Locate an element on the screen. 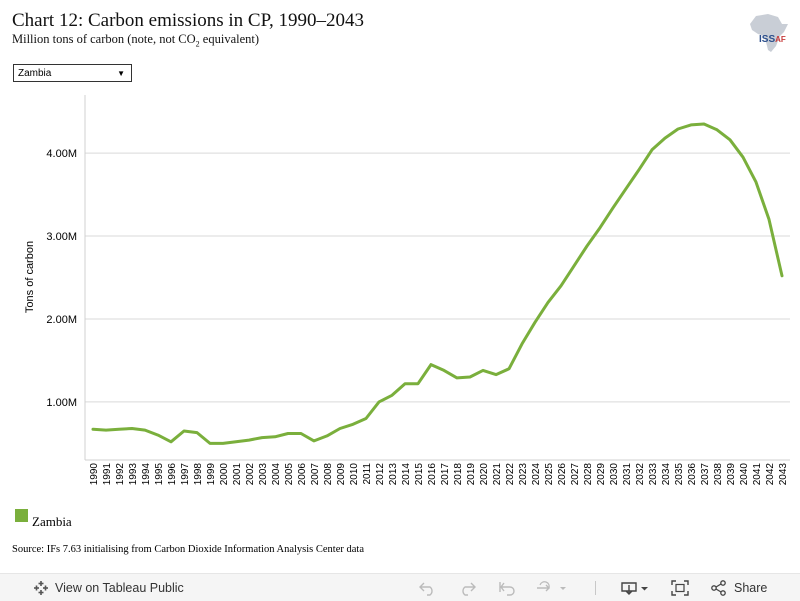 The image size is (800, 601). y-tick-label: 4.00M is located at coordinates (61, 154).